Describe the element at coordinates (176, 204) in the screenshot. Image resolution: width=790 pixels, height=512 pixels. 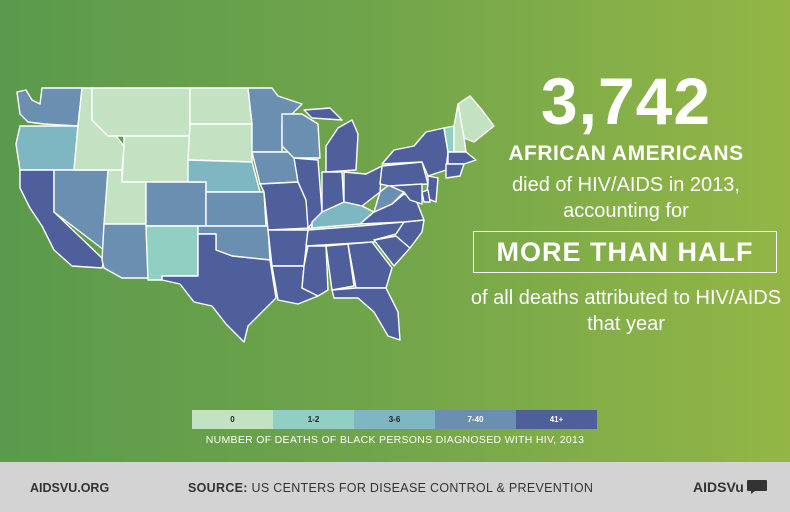
I see `state-co` at that location.